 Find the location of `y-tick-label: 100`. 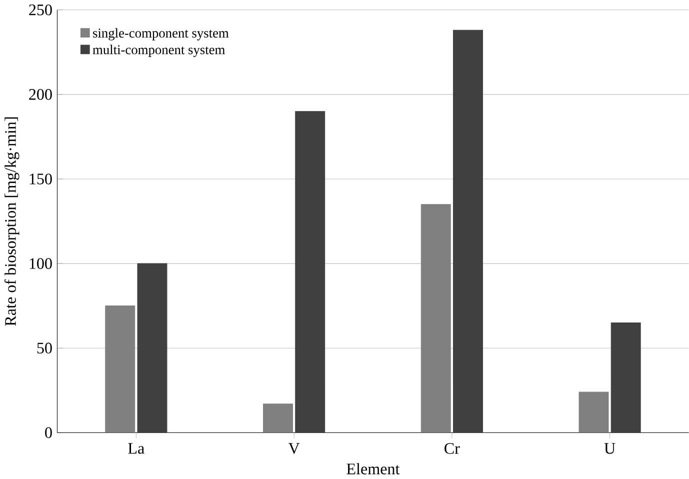

y-tick-label: 100 is located at coordinates (41, 264).